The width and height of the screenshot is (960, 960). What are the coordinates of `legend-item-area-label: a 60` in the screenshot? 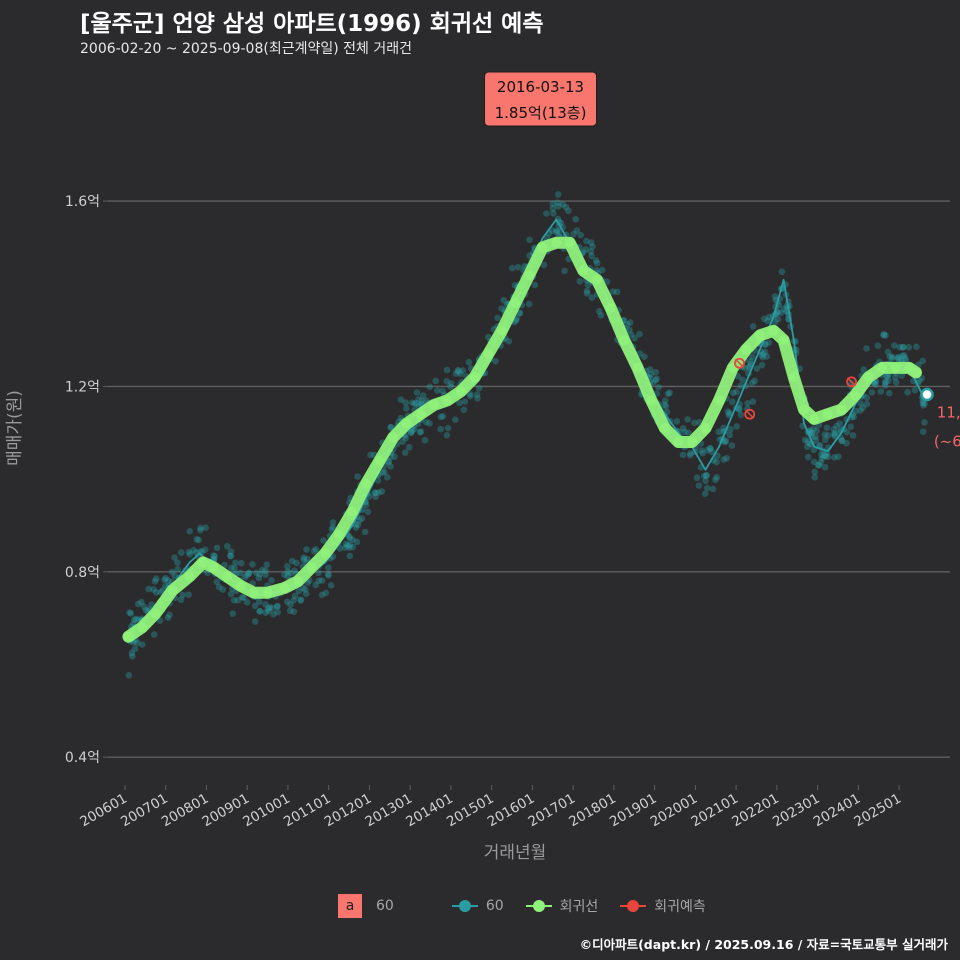 It's located at (366, 906).